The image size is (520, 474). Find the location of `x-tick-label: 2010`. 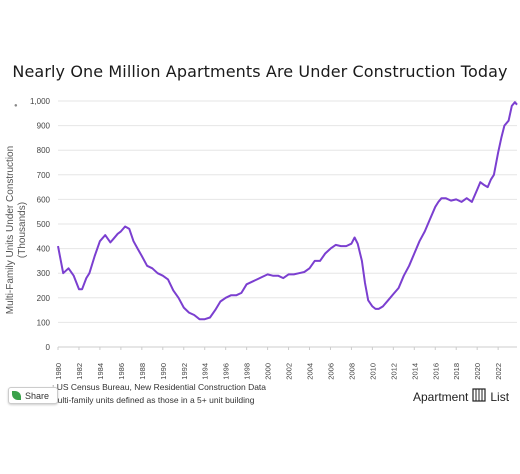

x-tick-label: 2010 is located at coordinates (372, 371).